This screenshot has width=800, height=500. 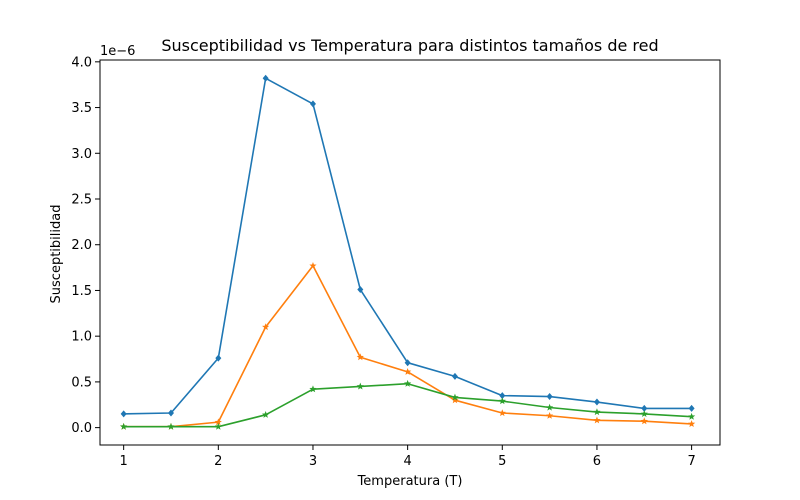 I want to click on x-tick-label: 7, so click(x=691, y=461).